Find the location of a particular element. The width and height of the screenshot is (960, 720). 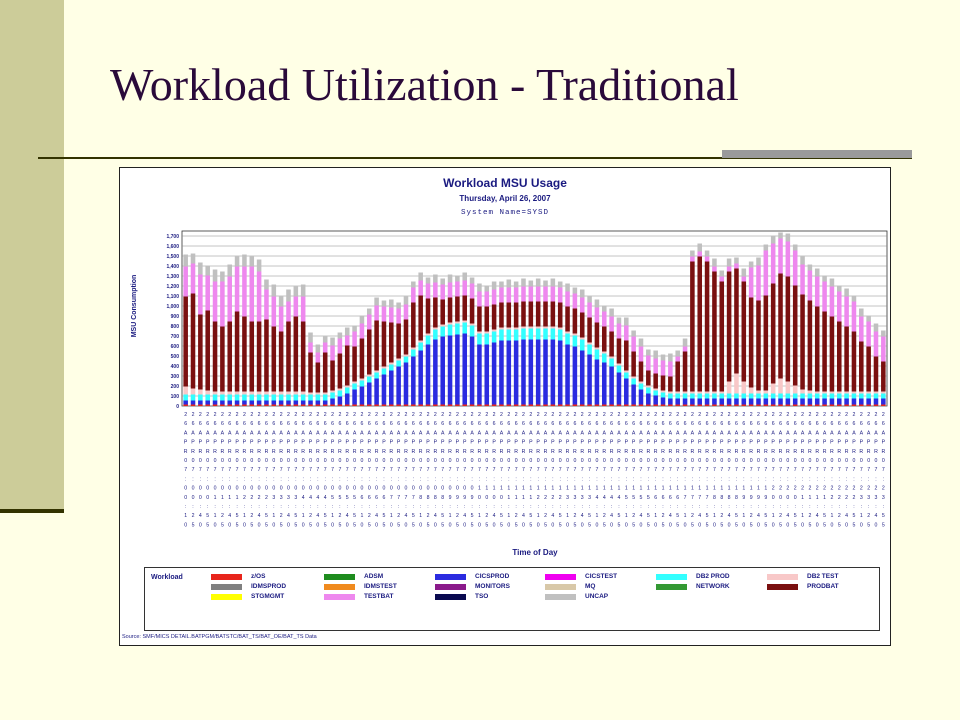

y-tick-label: 300 is located at coordinates (175, 377).